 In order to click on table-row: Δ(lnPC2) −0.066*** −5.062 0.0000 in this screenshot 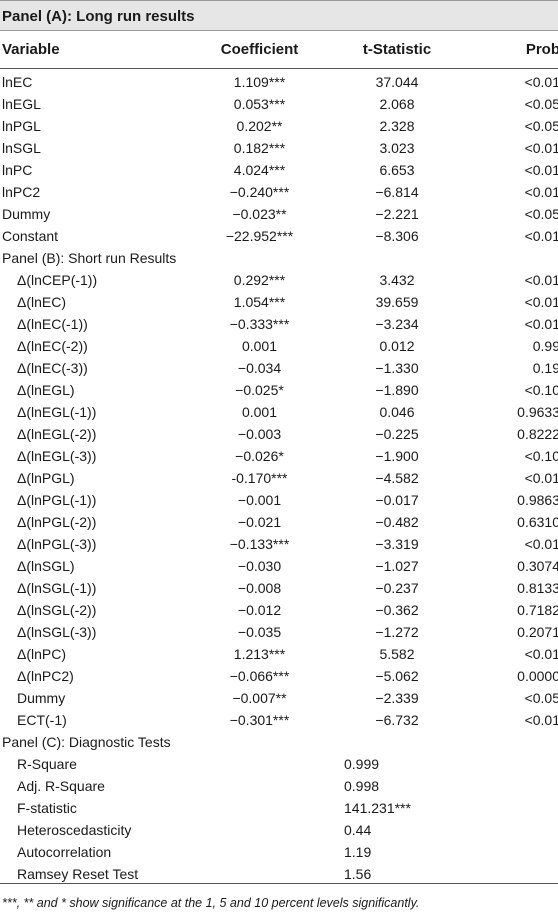, I will do `click(279, 676)`.